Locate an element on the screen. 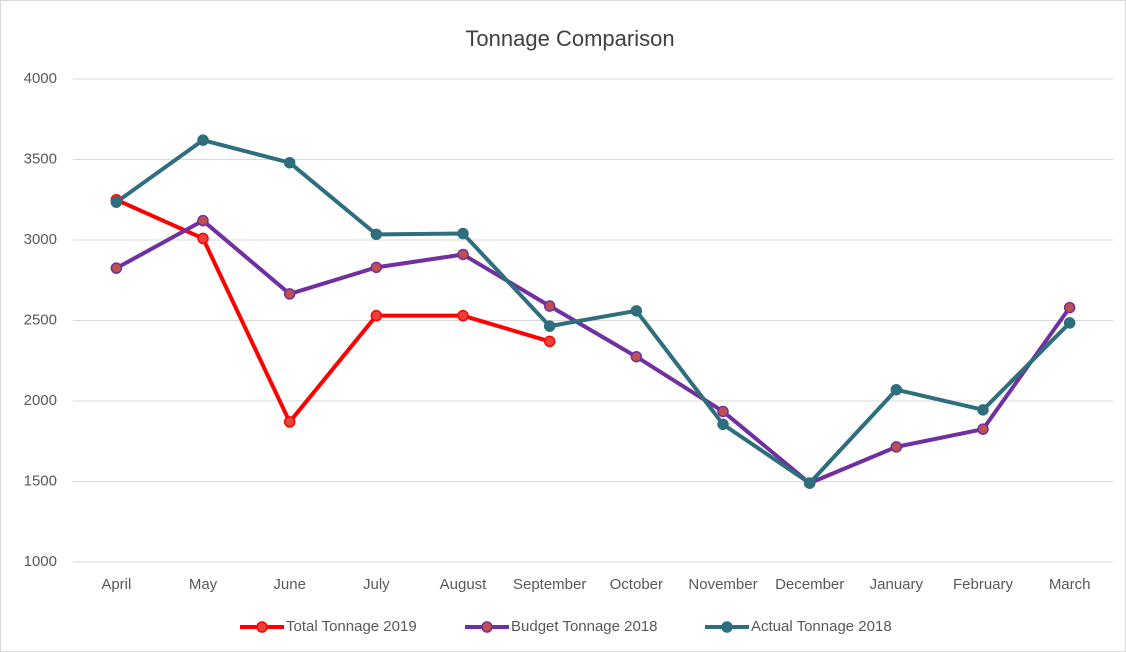  y-tick-label: 2500 is located at coordinates (40, 319).